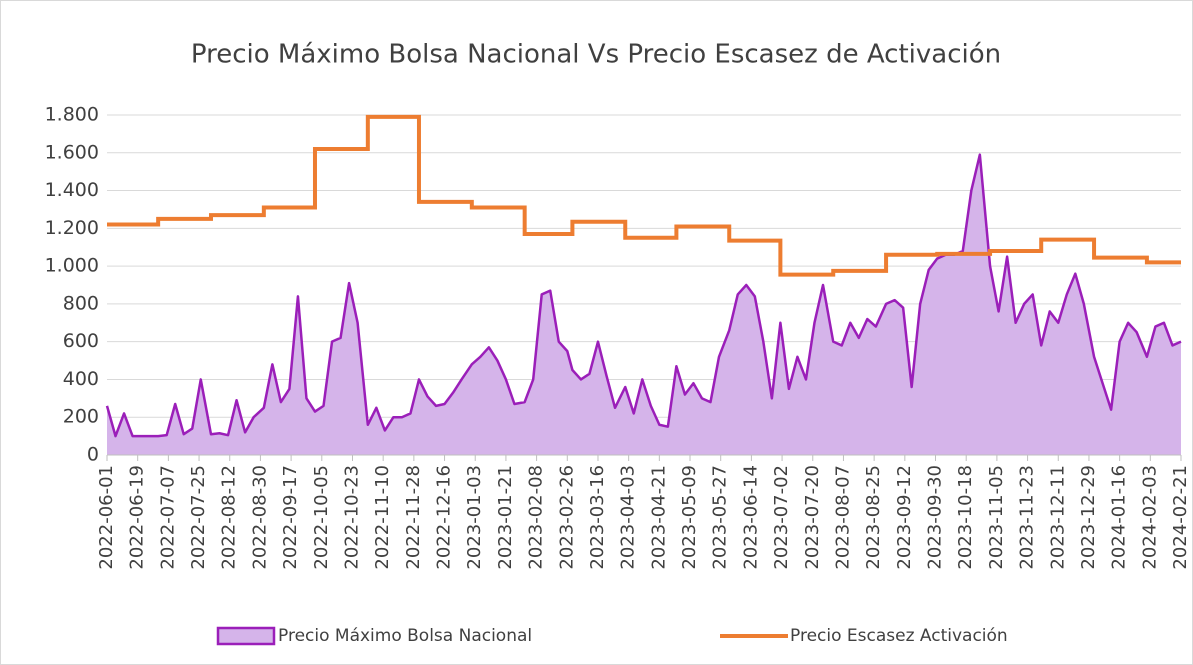 The height and width of the screenshot is (665, 1193). Describe the element at coordinates (965, 517) in the screenshot. I see `x-tick-label: 2023-10-18` at that location.